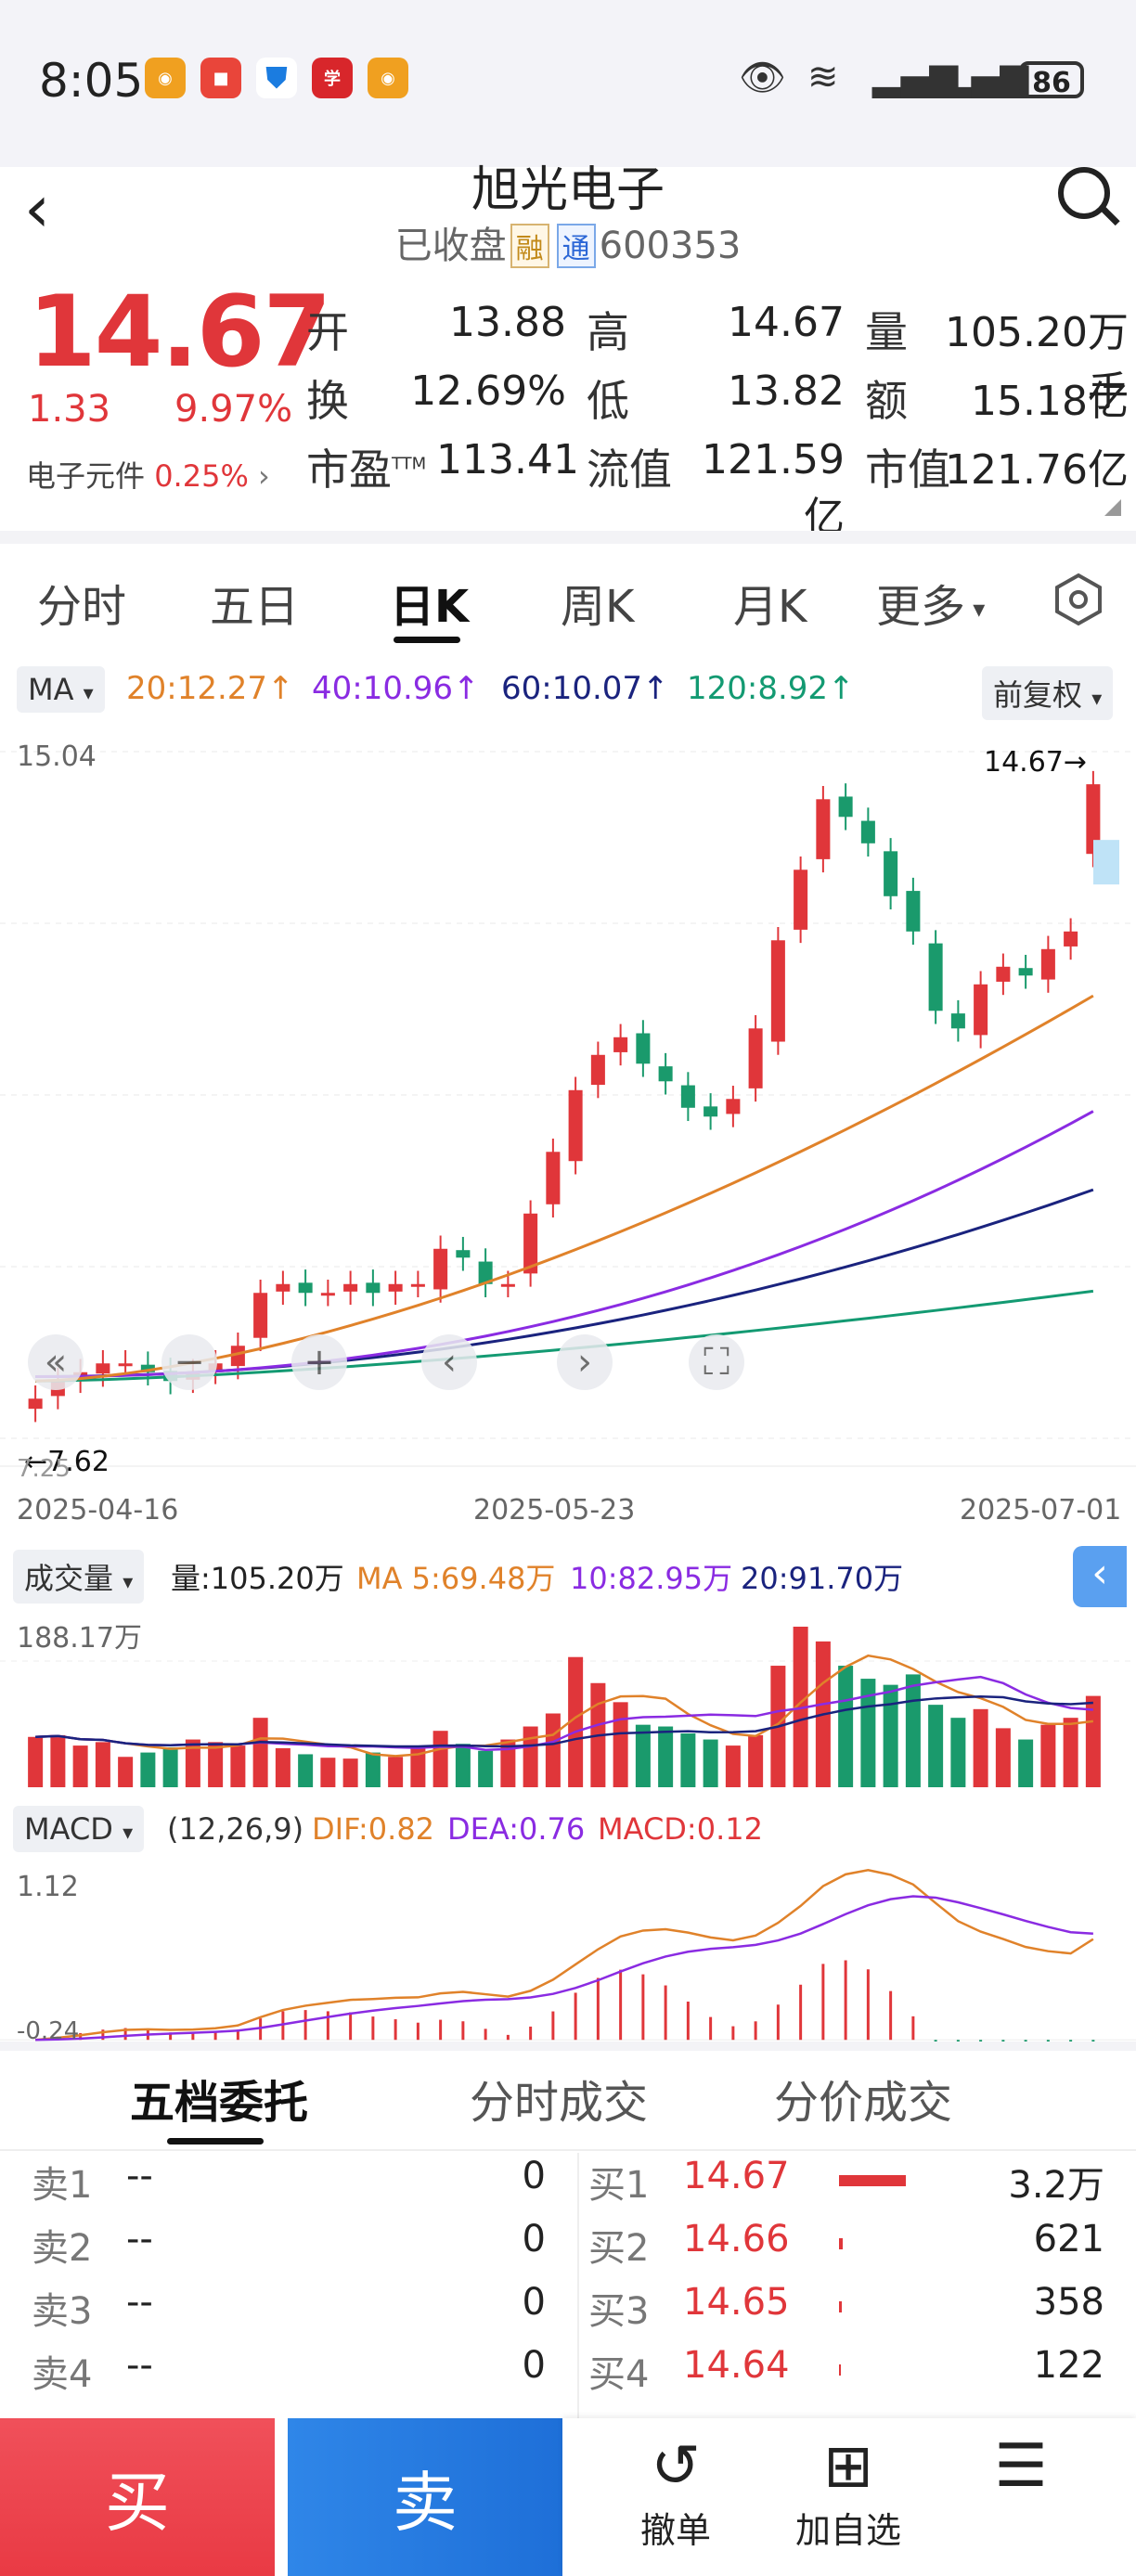 This screenshot has width=1136, height=2576. Describe the element at coordinates (559, 2103) in the screenshot. I see `tab-tick-trades: 分时成交` at that location.